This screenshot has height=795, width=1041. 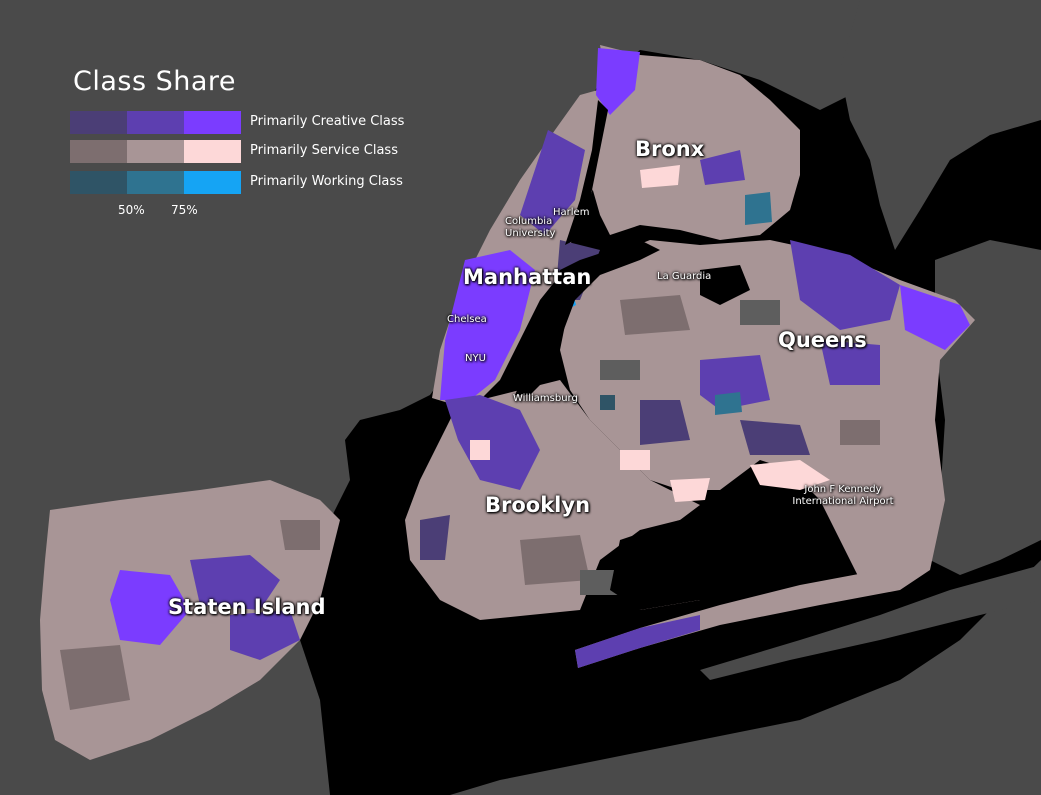 I want to click on swatch-working-mid, so click(x=155, y=182).